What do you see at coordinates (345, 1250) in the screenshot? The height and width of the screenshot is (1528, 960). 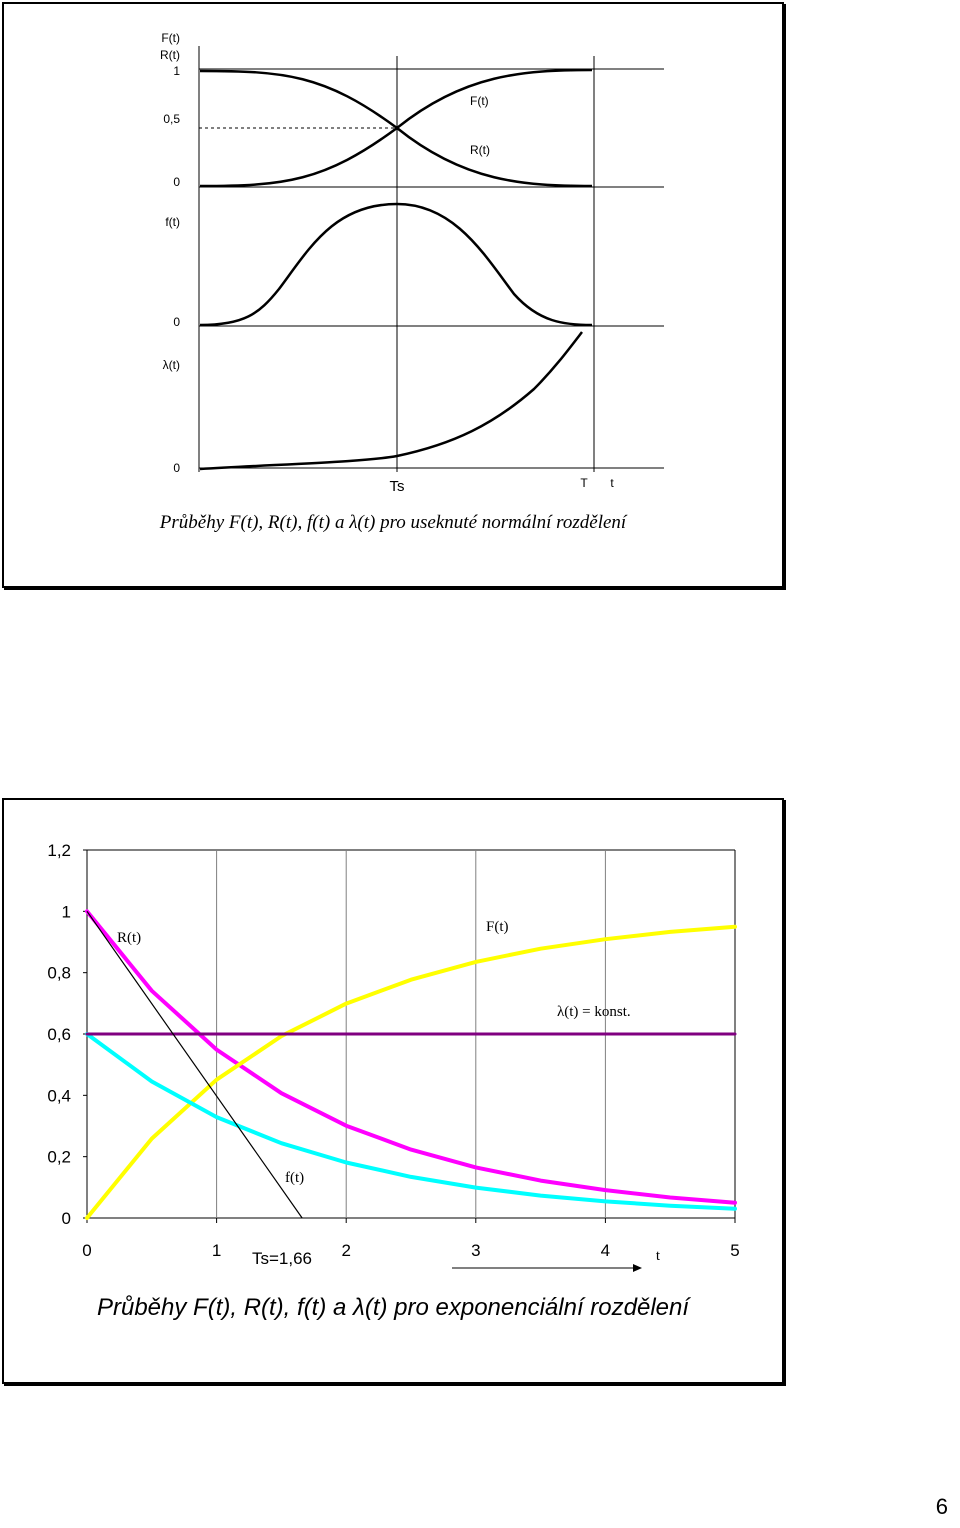 I see `x-tick-label: 2` at bounding box center [345, 1250].